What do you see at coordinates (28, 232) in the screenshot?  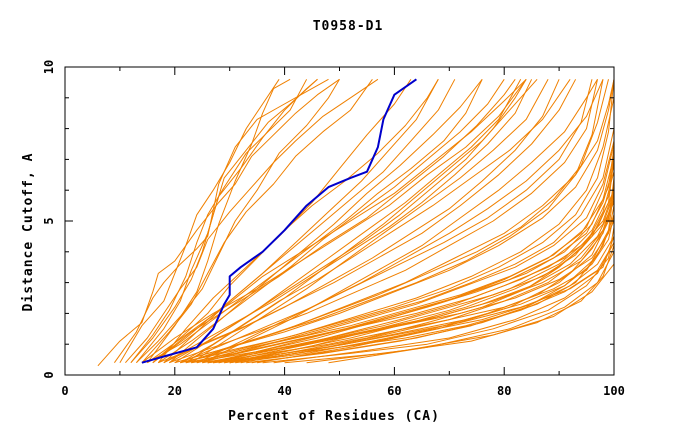 I see `y-axis-label: Distance Cutoff, A` at bounding box center [28, 232].